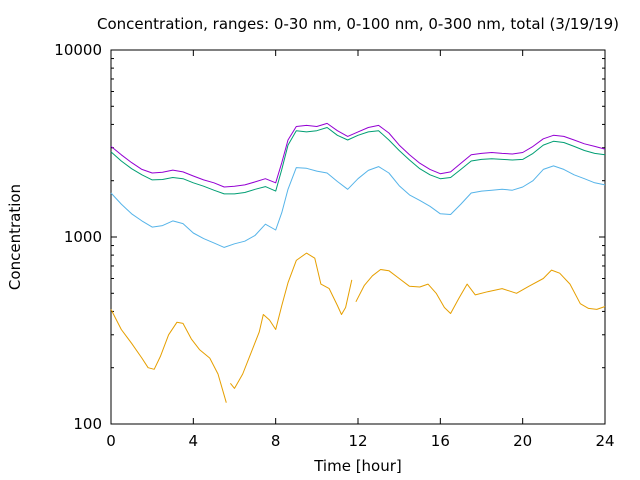 The height and width of the screenshot is (480, 640). Describe the element at coordinates (276, 441) in the screenshot. I see `x-tick-label: 8` at that location.